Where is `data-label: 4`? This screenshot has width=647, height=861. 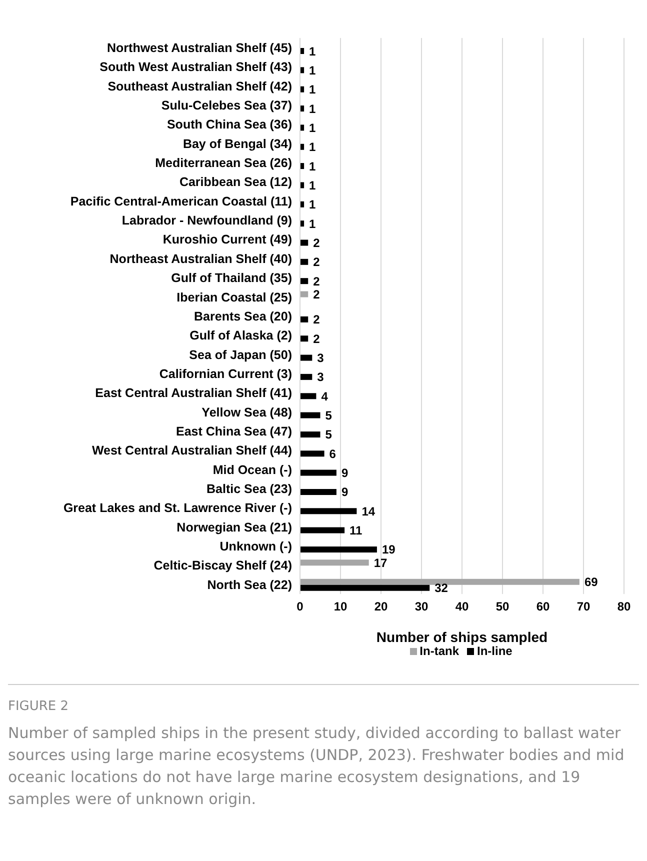 data-label: 4 is located at coordinates (324, 396).